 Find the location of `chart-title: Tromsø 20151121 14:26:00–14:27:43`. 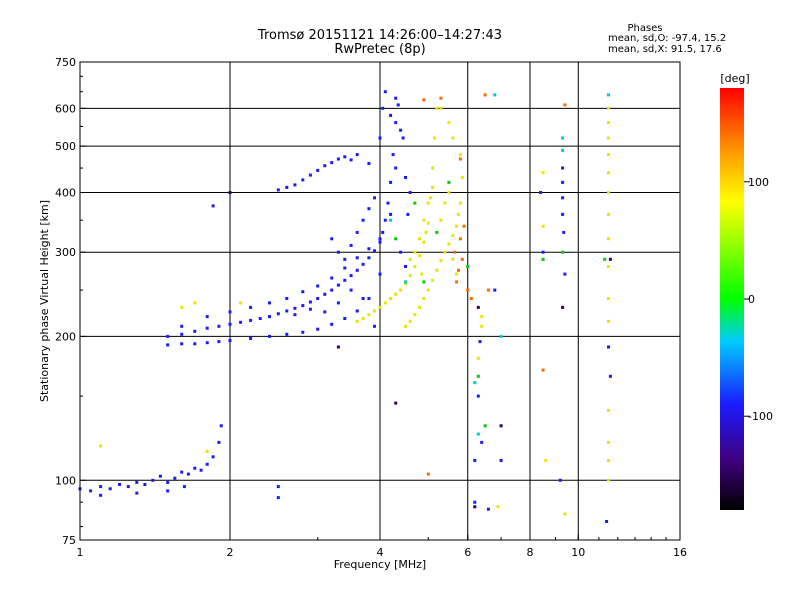

chart-title: Tromsø 20151121 14:26:00–14:27:43 is located at coordinates (379, 35).